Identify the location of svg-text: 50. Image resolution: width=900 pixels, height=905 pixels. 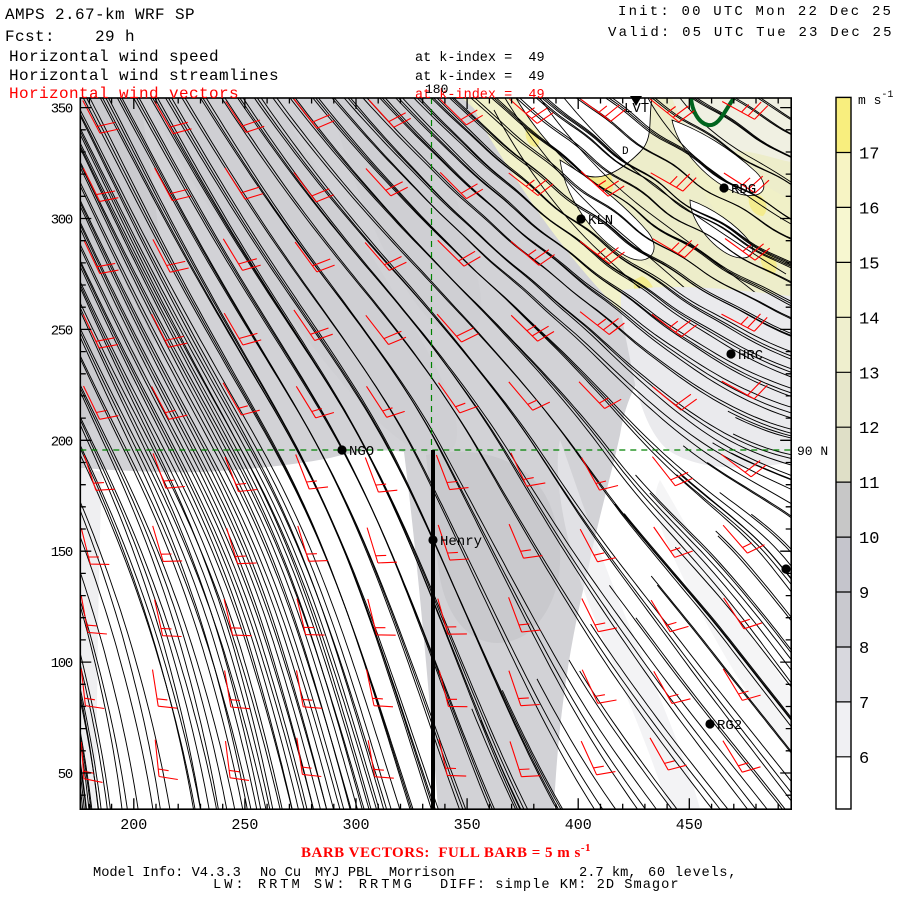
(65, 775).